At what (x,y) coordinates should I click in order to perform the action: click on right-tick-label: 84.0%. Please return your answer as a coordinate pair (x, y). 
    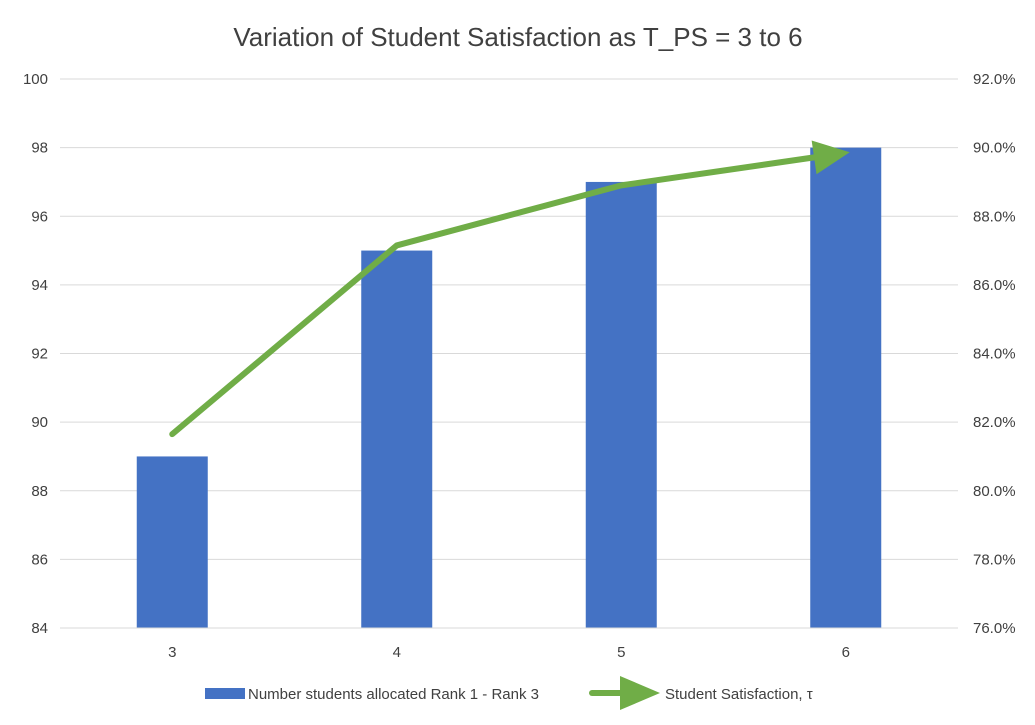
    Looking at the image, I should click on (994, 354).